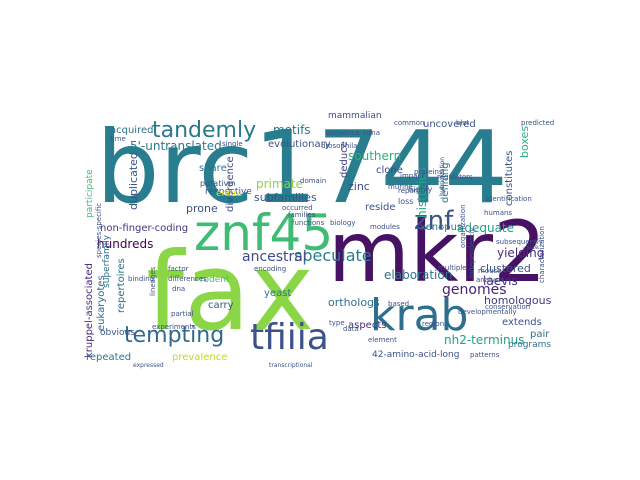  I want to click on word-dna: dna, so click(179, 289).